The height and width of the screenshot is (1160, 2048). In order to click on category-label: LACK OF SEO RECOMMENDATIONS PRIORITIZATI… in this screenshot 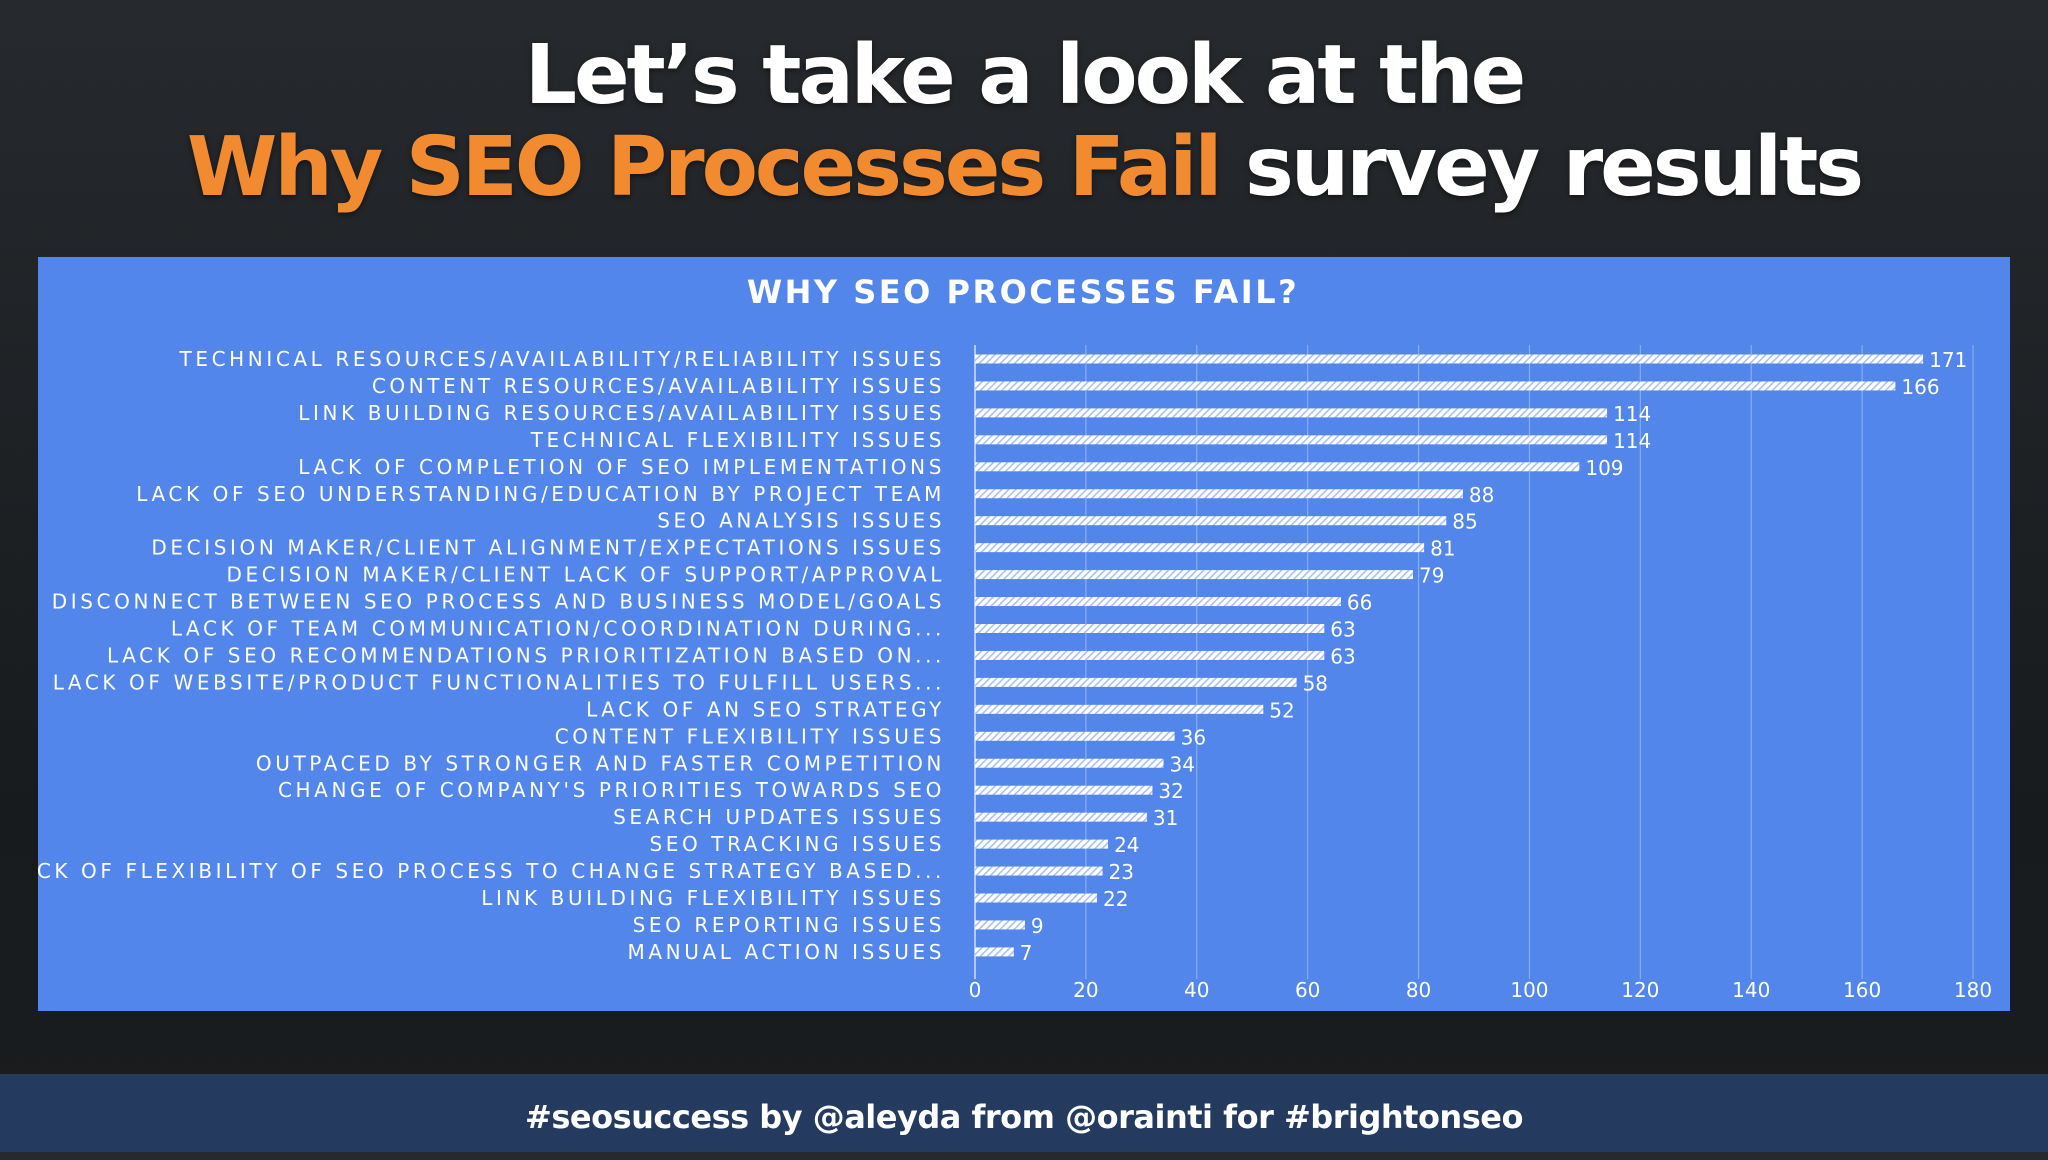, I will do `click(526, 655)`.